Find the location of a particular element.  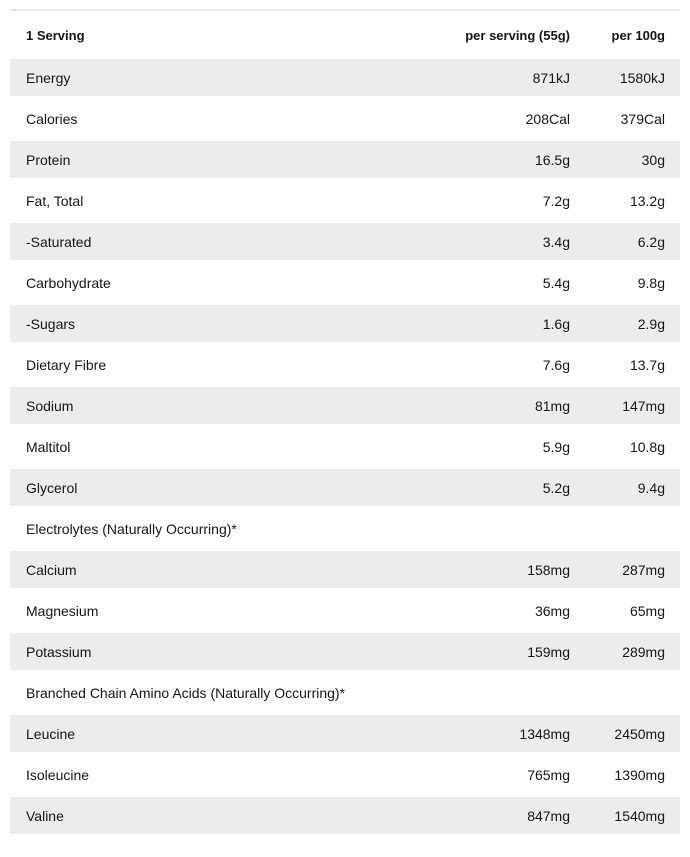

per-serving-value: 7.6g is located at coordinates (556, 364).